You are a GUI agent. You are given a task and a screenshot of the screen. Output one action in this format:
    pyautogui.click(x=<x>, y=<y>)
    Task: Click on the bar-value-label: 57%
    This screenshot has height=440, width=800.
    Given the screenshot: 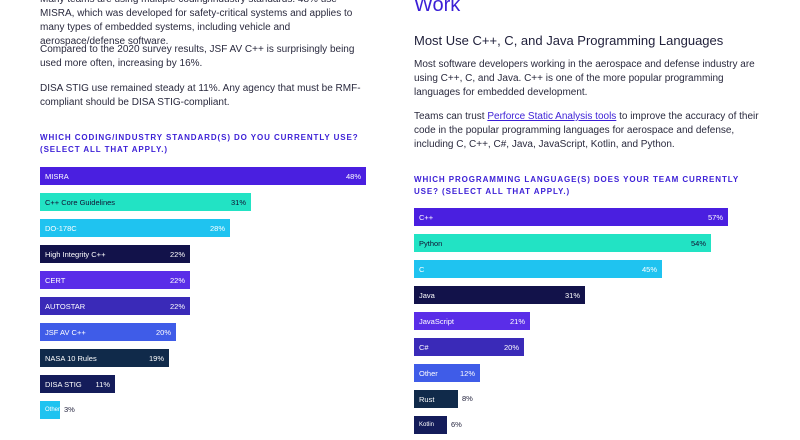 What is the action you would take?
    pyautogui.click(x=715, y=217)
    